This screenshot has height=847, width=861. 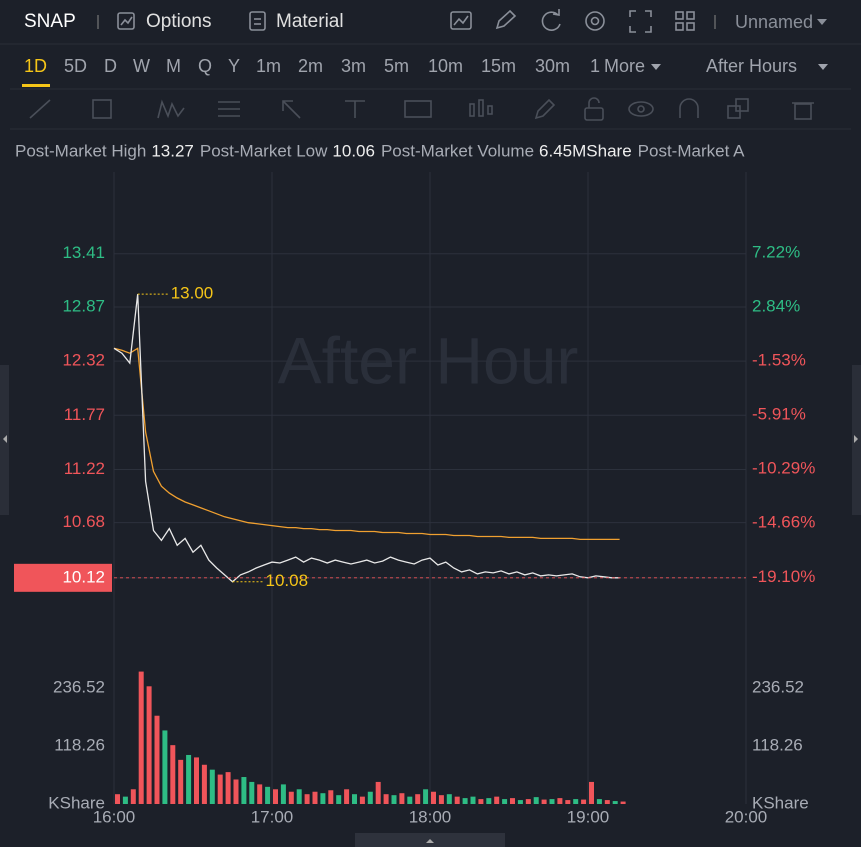 I want to click on x-tick-label: 16:00, so click(x=114, y=816).